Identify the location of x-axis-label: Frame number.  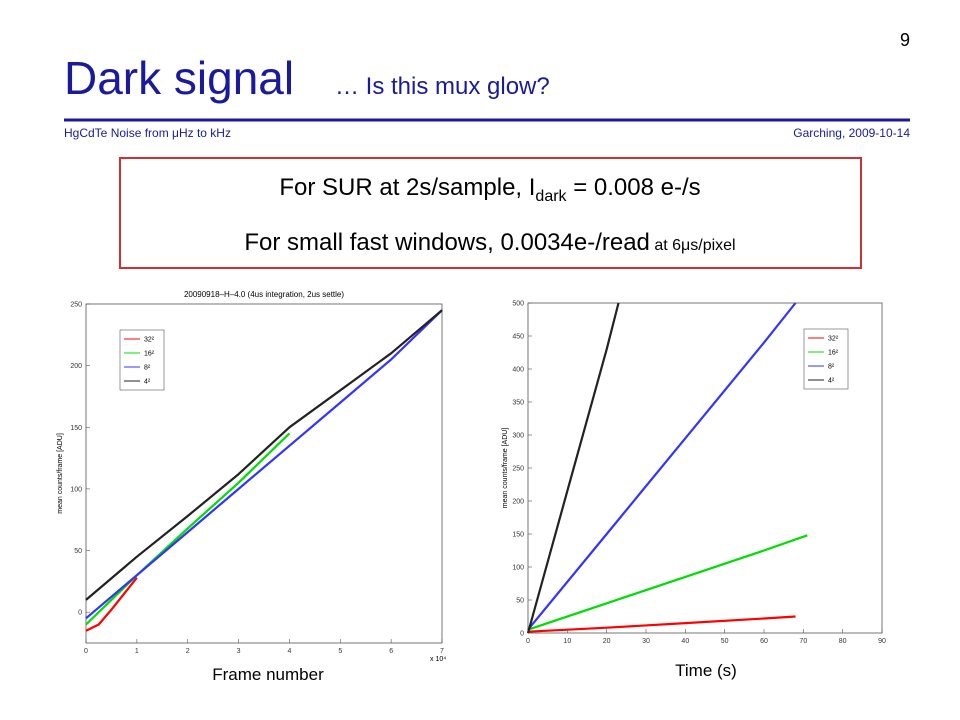
(268, 674).